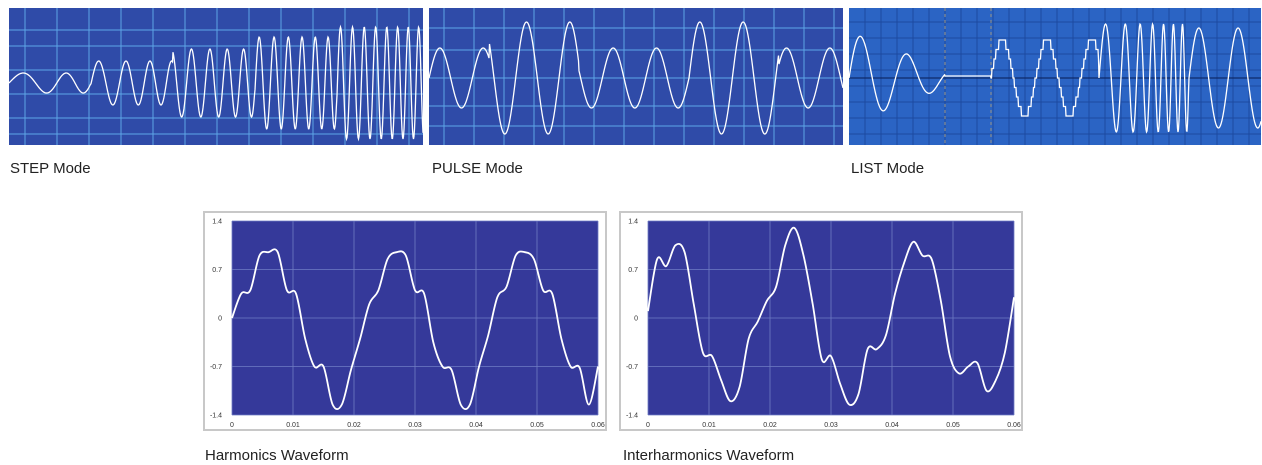  I want to click on harmonics-chart-svg: 0 0.01 0.02 0.03 0.04 0.05 0.06 1.4 0.7 0 -0.7 -1.4, so click(407, 324).